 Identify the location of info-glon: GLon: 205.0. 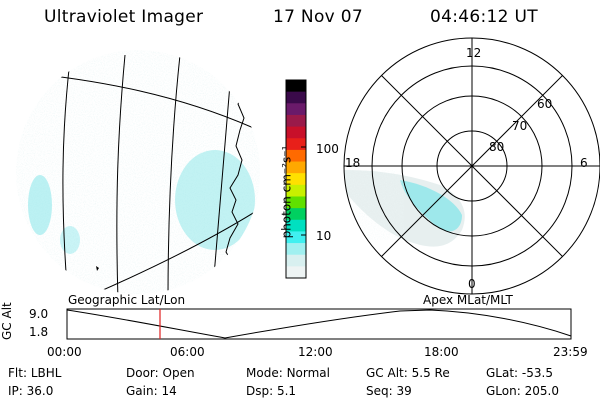
(522, 391).